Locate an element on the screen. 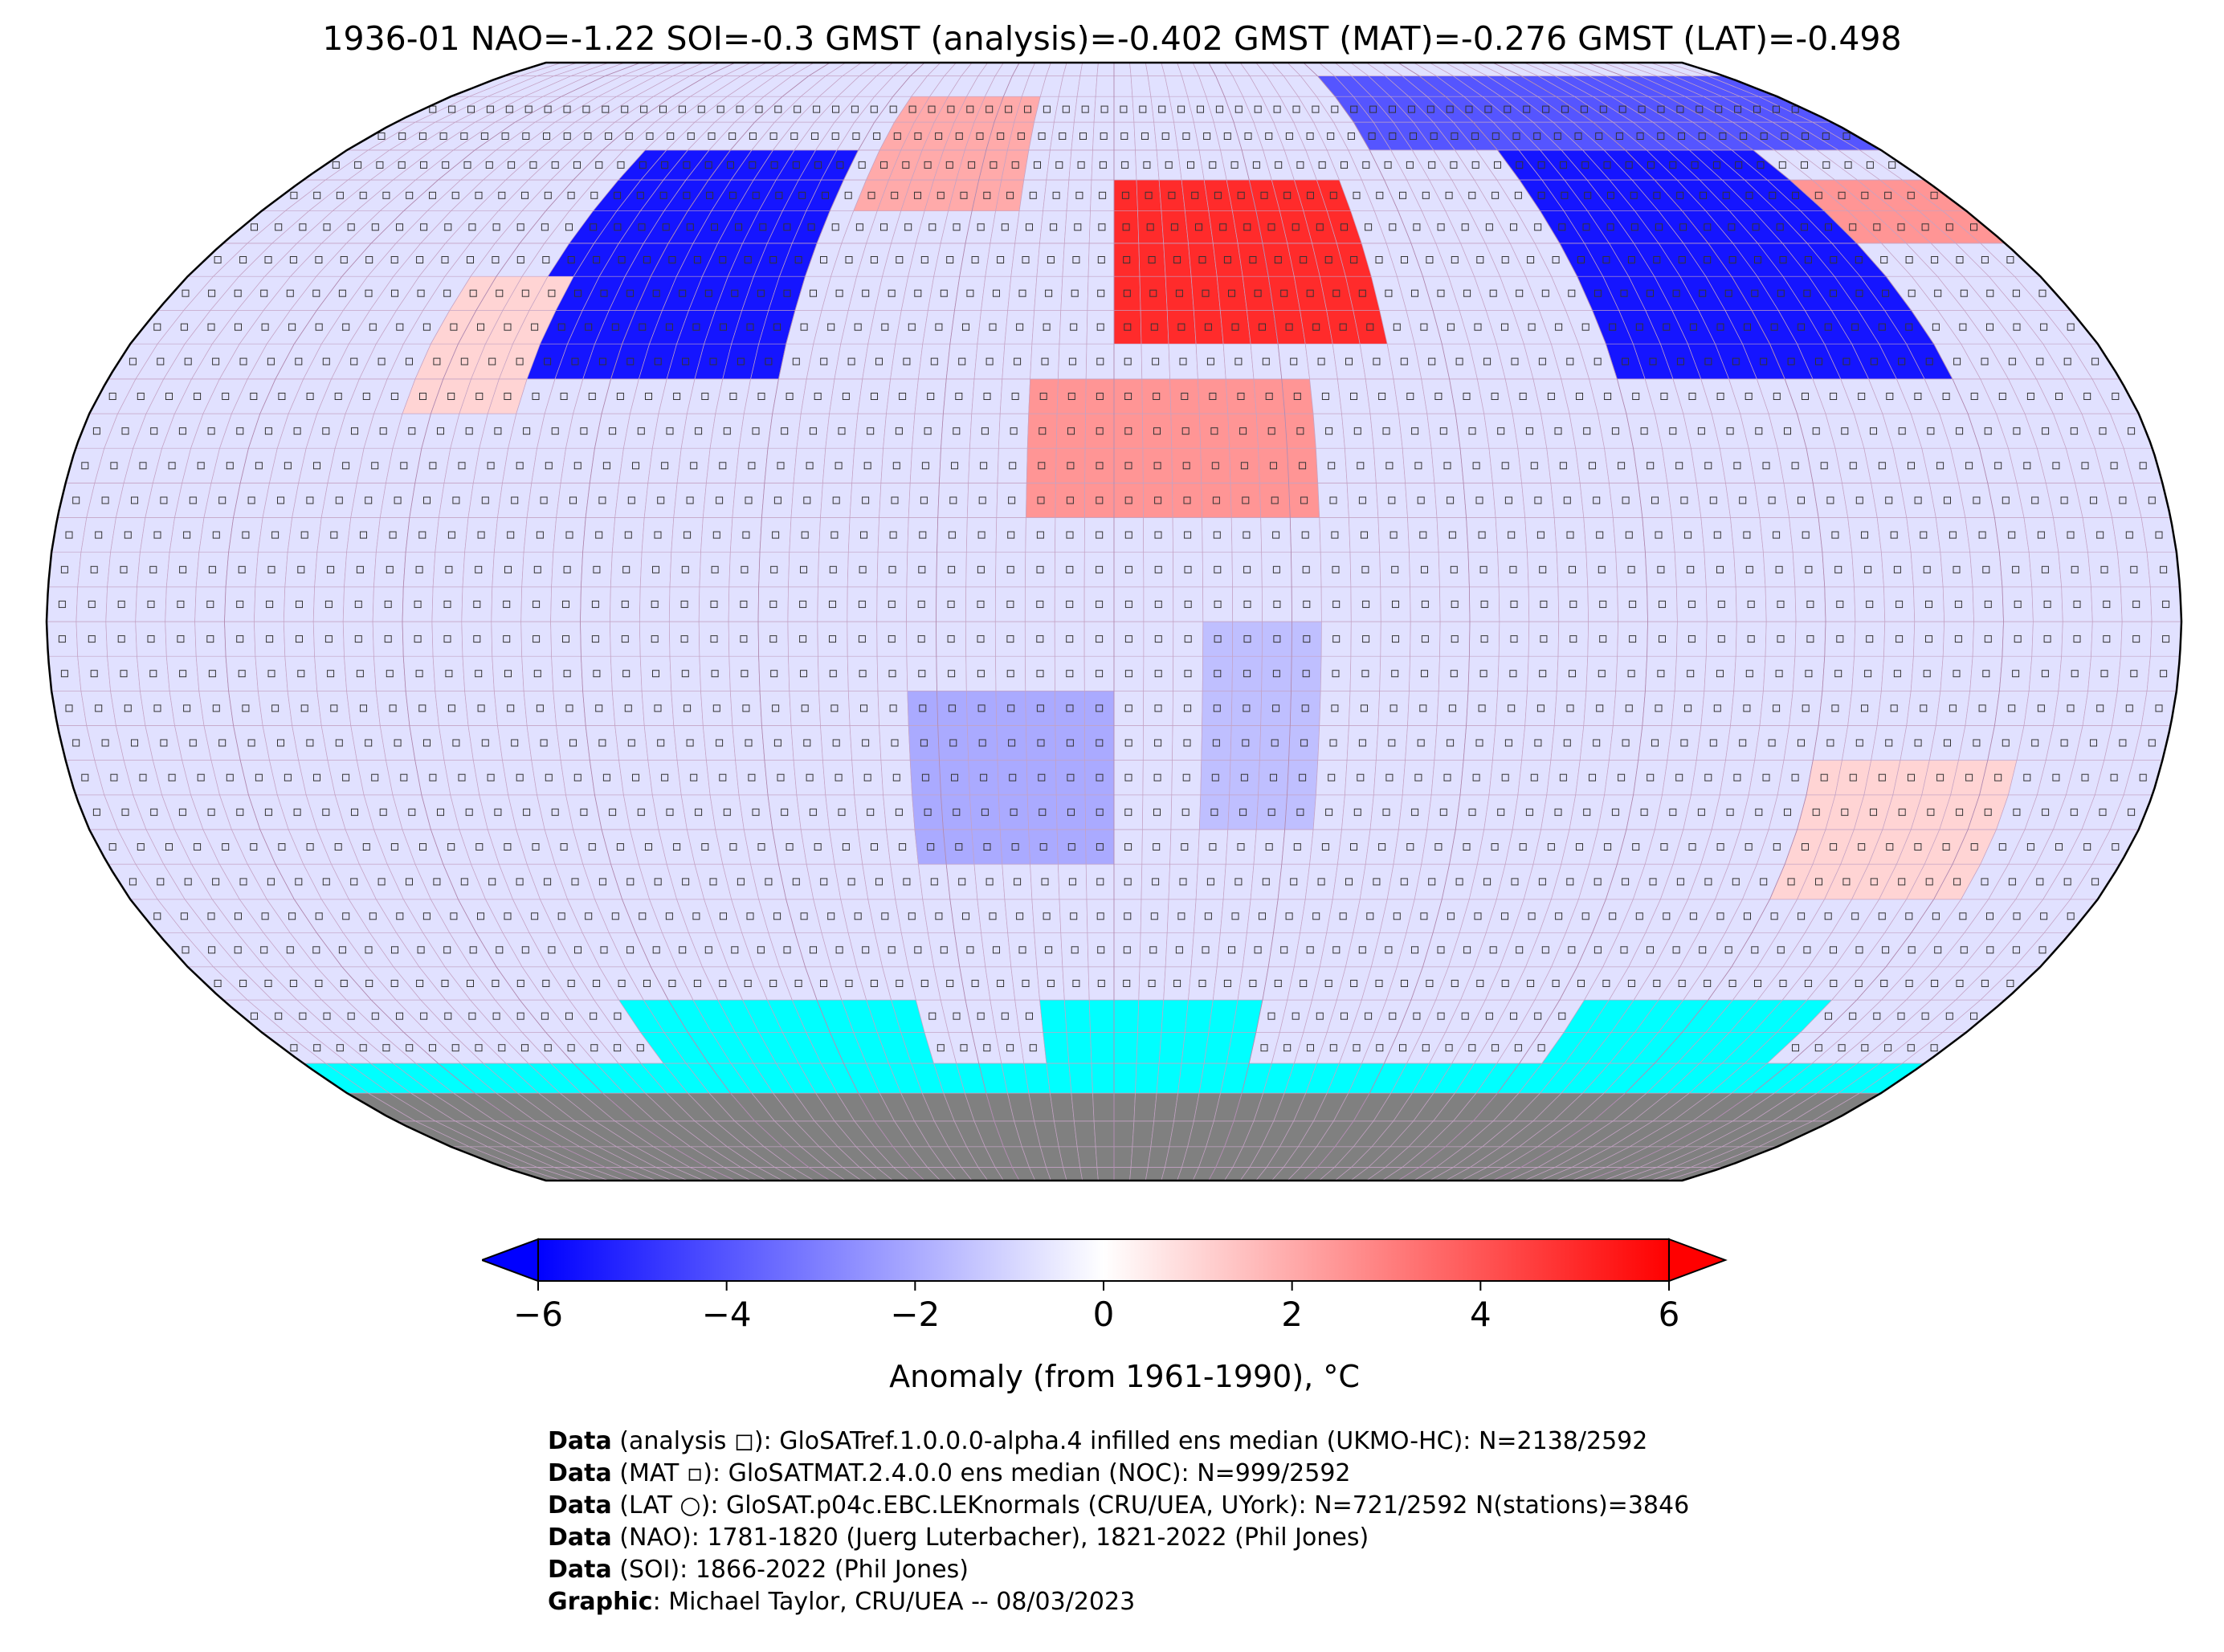 Image resolution: width=2224 pixels, height=1652 pixels. colorbar-extend-low is located at coordinates (510, 1260).